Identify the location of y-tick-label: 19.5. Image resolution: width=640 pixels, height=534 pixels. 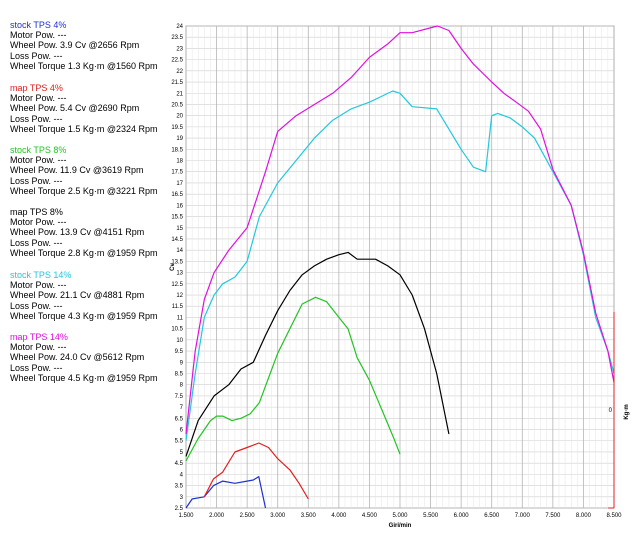
(177, 128).